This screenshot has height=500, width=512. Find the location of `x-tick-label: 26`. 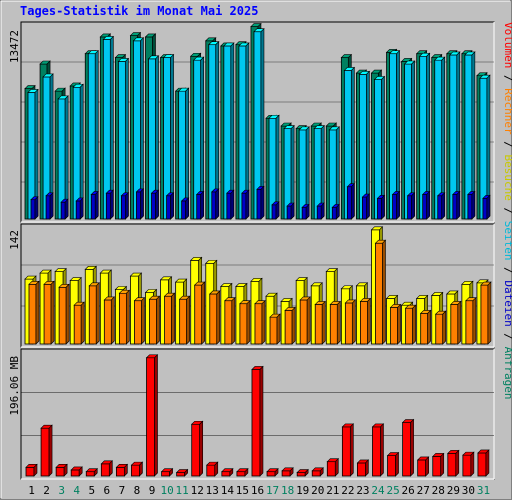

x-tick-label: 26 is located at coordinates (408, 490).